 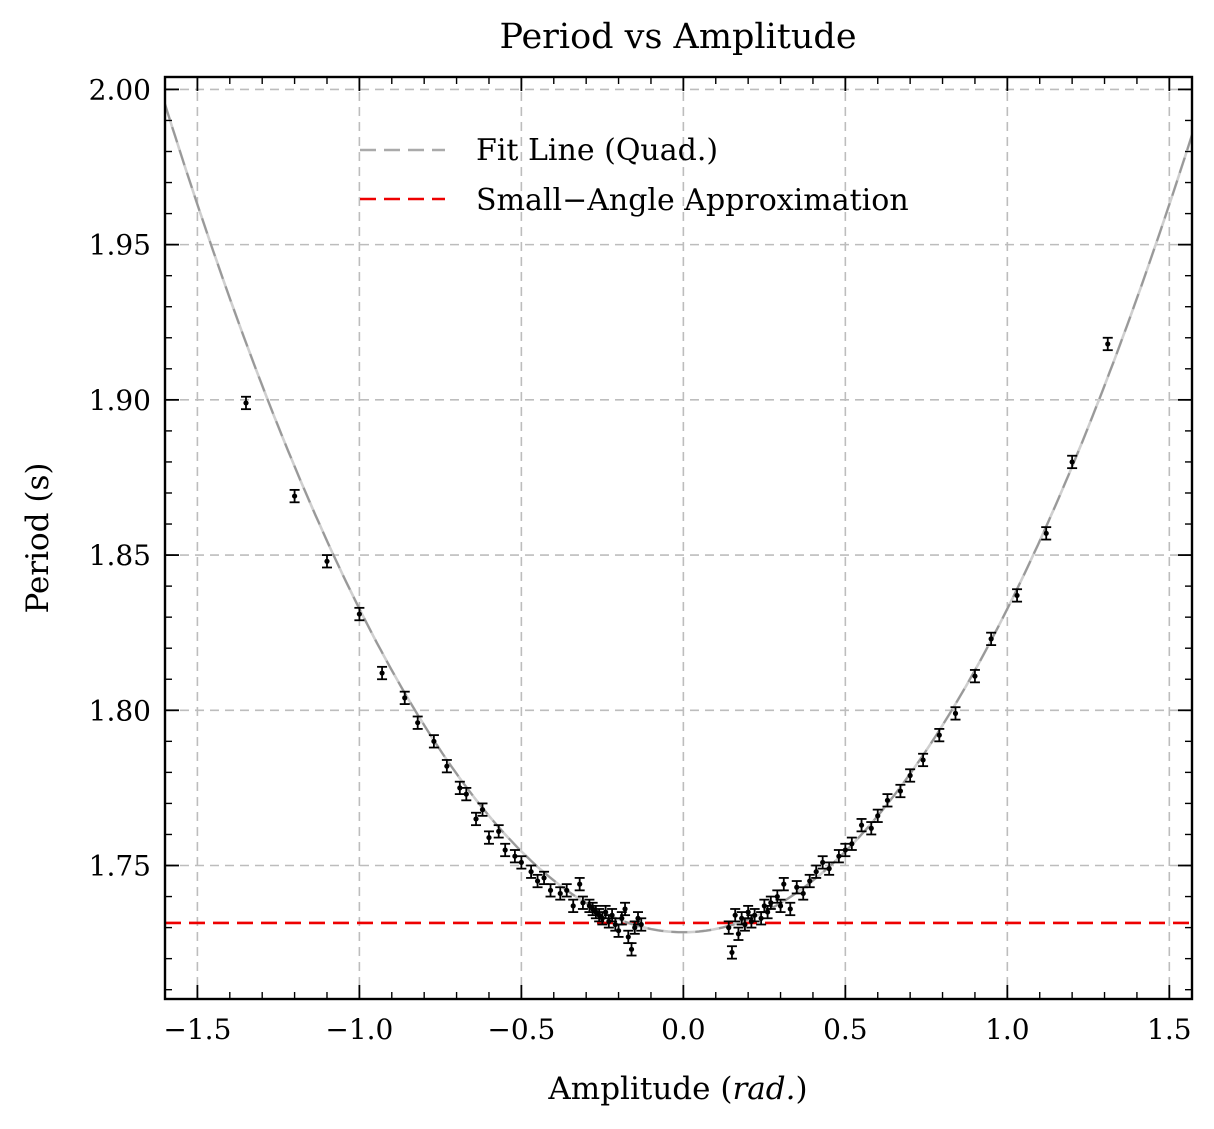 I want to click on x-tick-label: −0.5, so click(x=521, y=1029).